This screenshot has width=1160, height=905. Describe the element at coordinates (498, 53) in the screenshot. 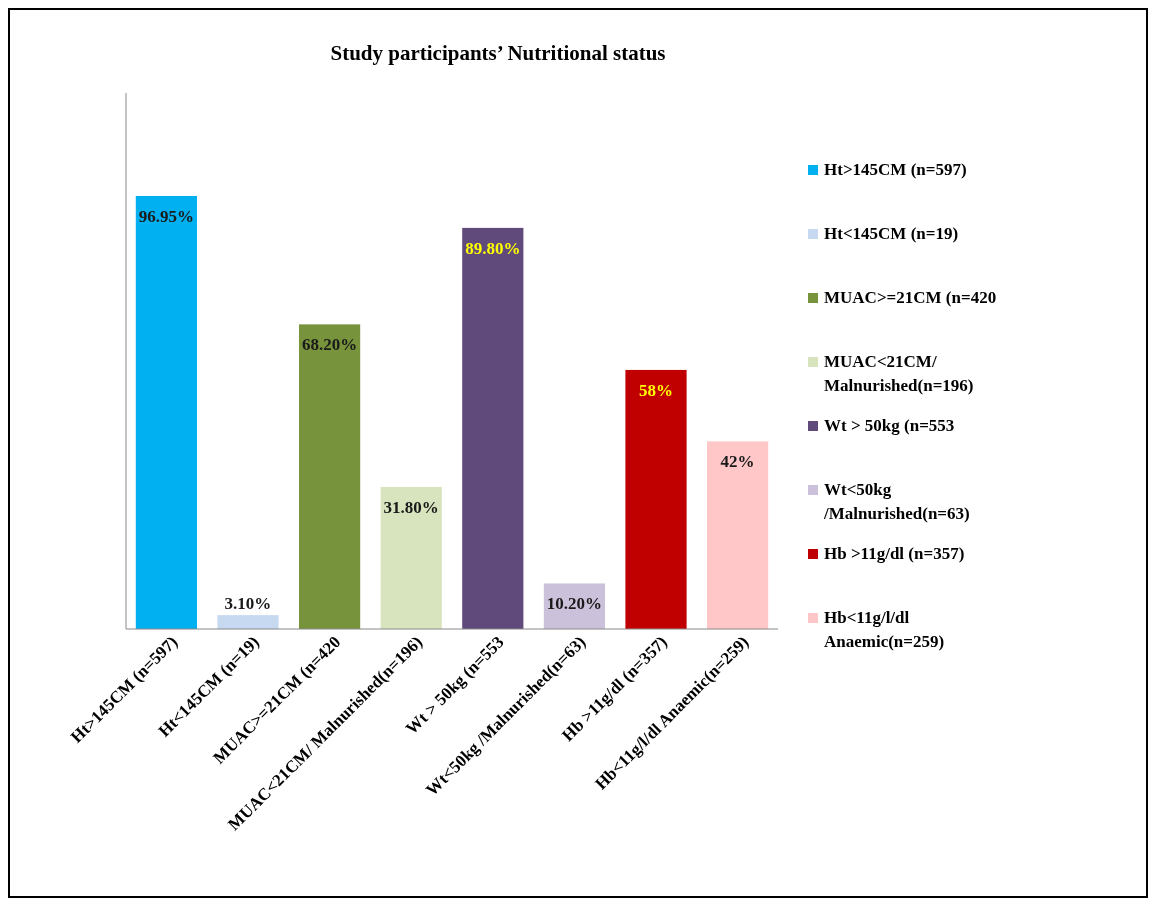

I see `chart-title: Study participants’ Nutritional status` at that location.